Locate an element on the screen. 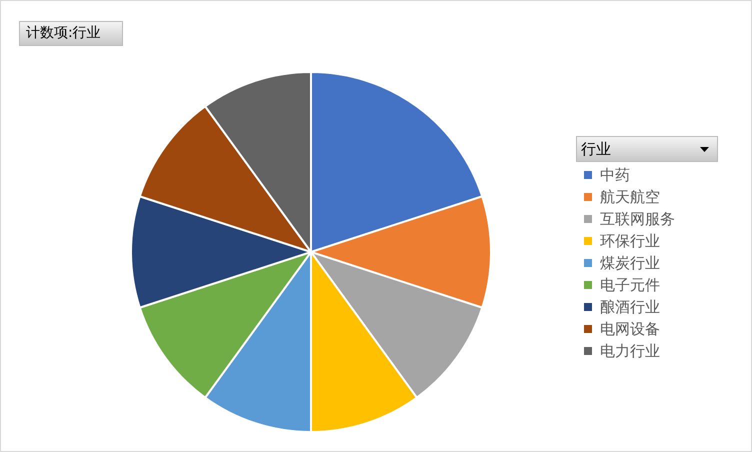 This screenshot has width=752, height=452. legend-label: 航天航空 is located at coordinates (630, 197).